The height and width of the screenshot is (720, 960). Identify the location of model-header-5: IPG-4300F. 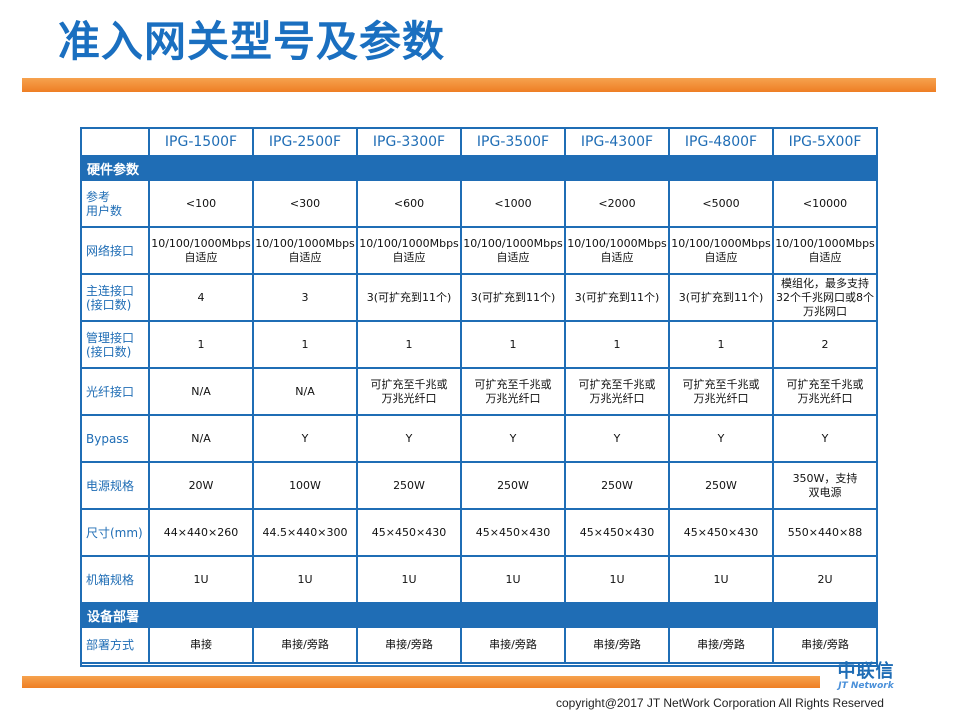
(617, 143).